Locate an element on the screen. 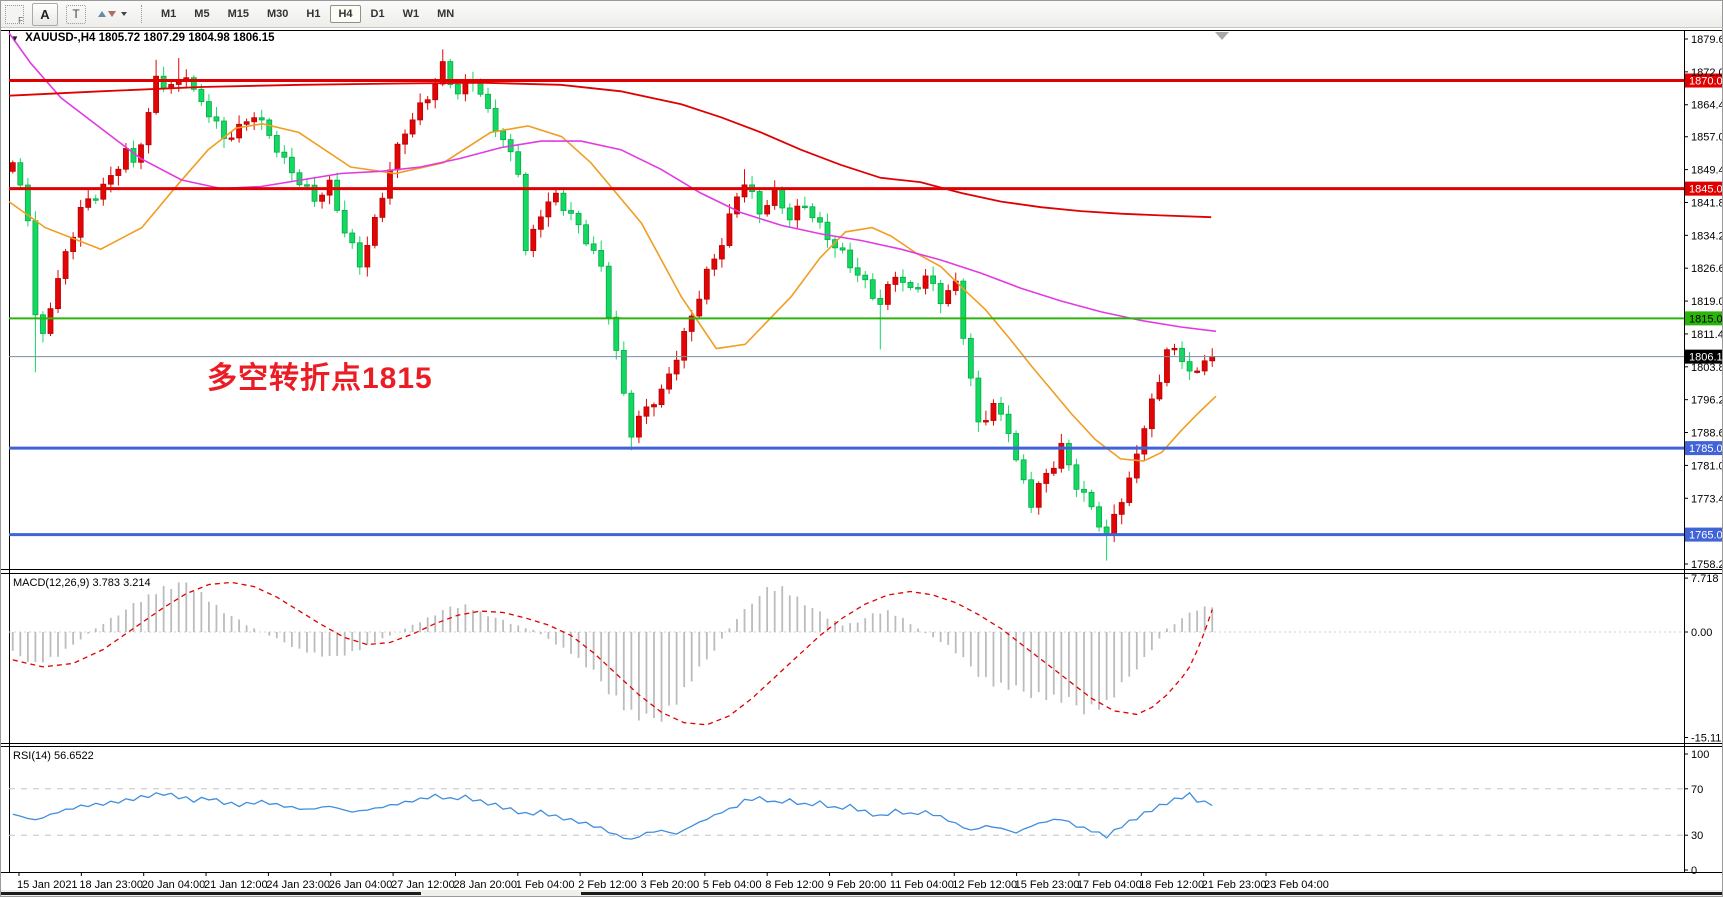 Image resolution: width=1723 pixels, height=897 pixels. date-tick-label: 3 Feb 20:00 is located at coordinates (670, 885).